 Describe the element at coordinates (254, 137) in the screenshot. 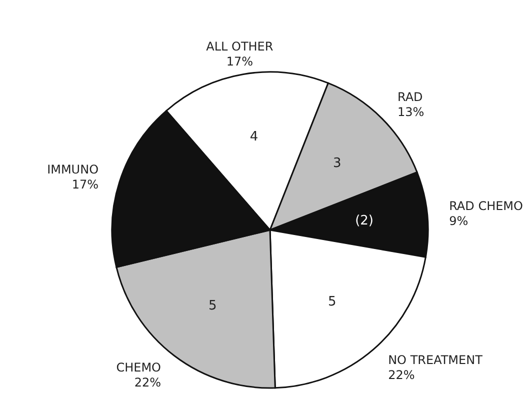

I see `data-label: 4` at that location.